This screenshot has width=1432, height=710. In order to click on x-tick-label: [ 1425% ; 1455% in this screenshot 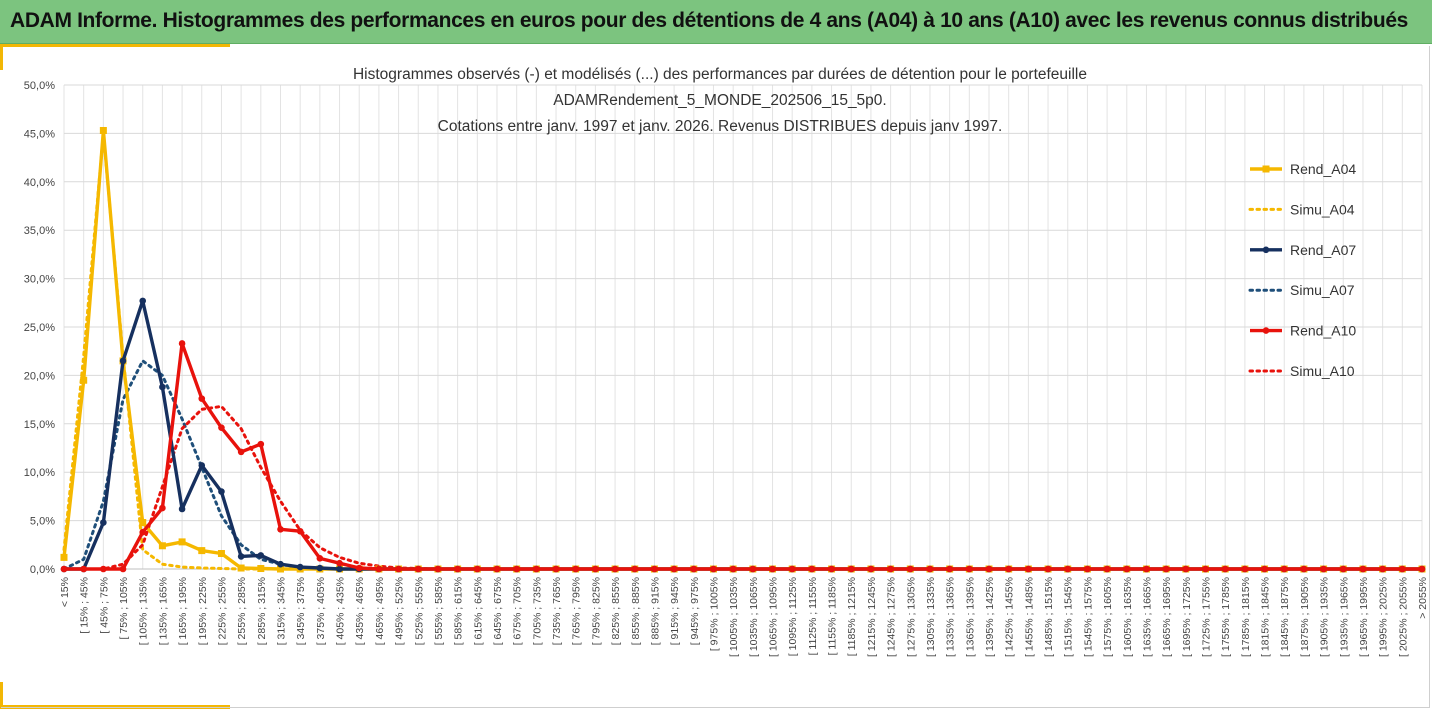, I will do `click(1010, 617)`.